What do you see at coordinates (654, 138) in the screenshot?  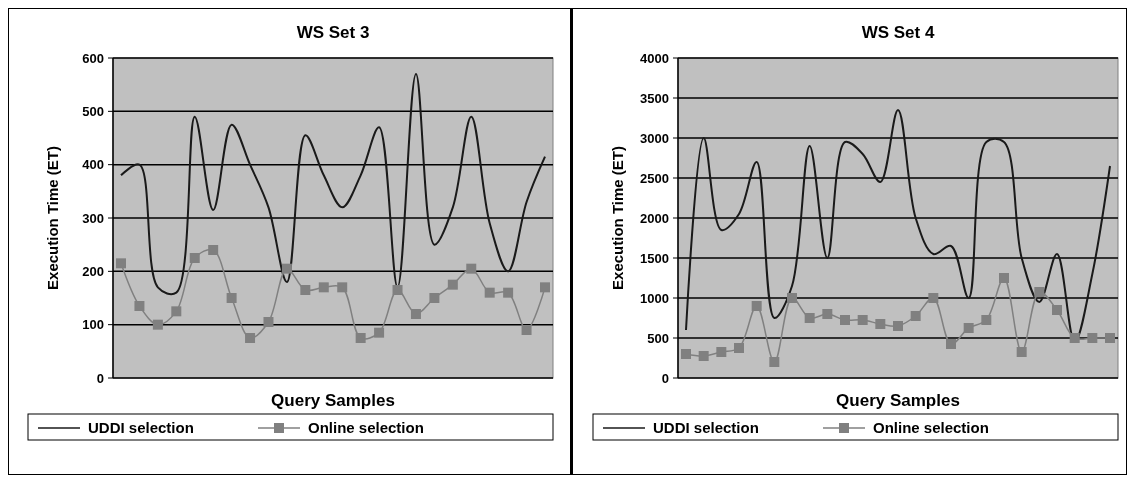 I see `y-tick-label: 3000` at bounding box center [654, 138].